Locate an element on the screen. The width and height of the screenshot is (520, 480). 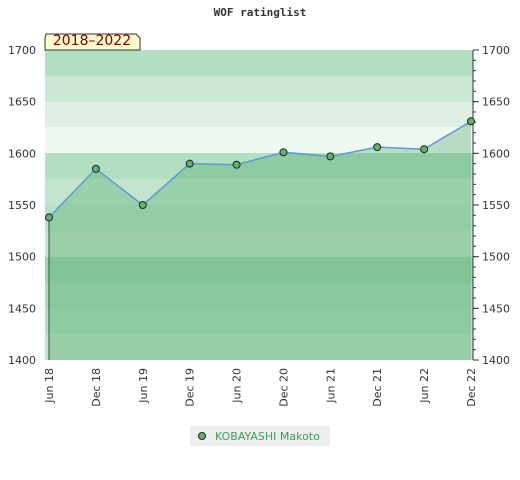
x-tick-label: Jun 22 is located at coordinates (424, 386).